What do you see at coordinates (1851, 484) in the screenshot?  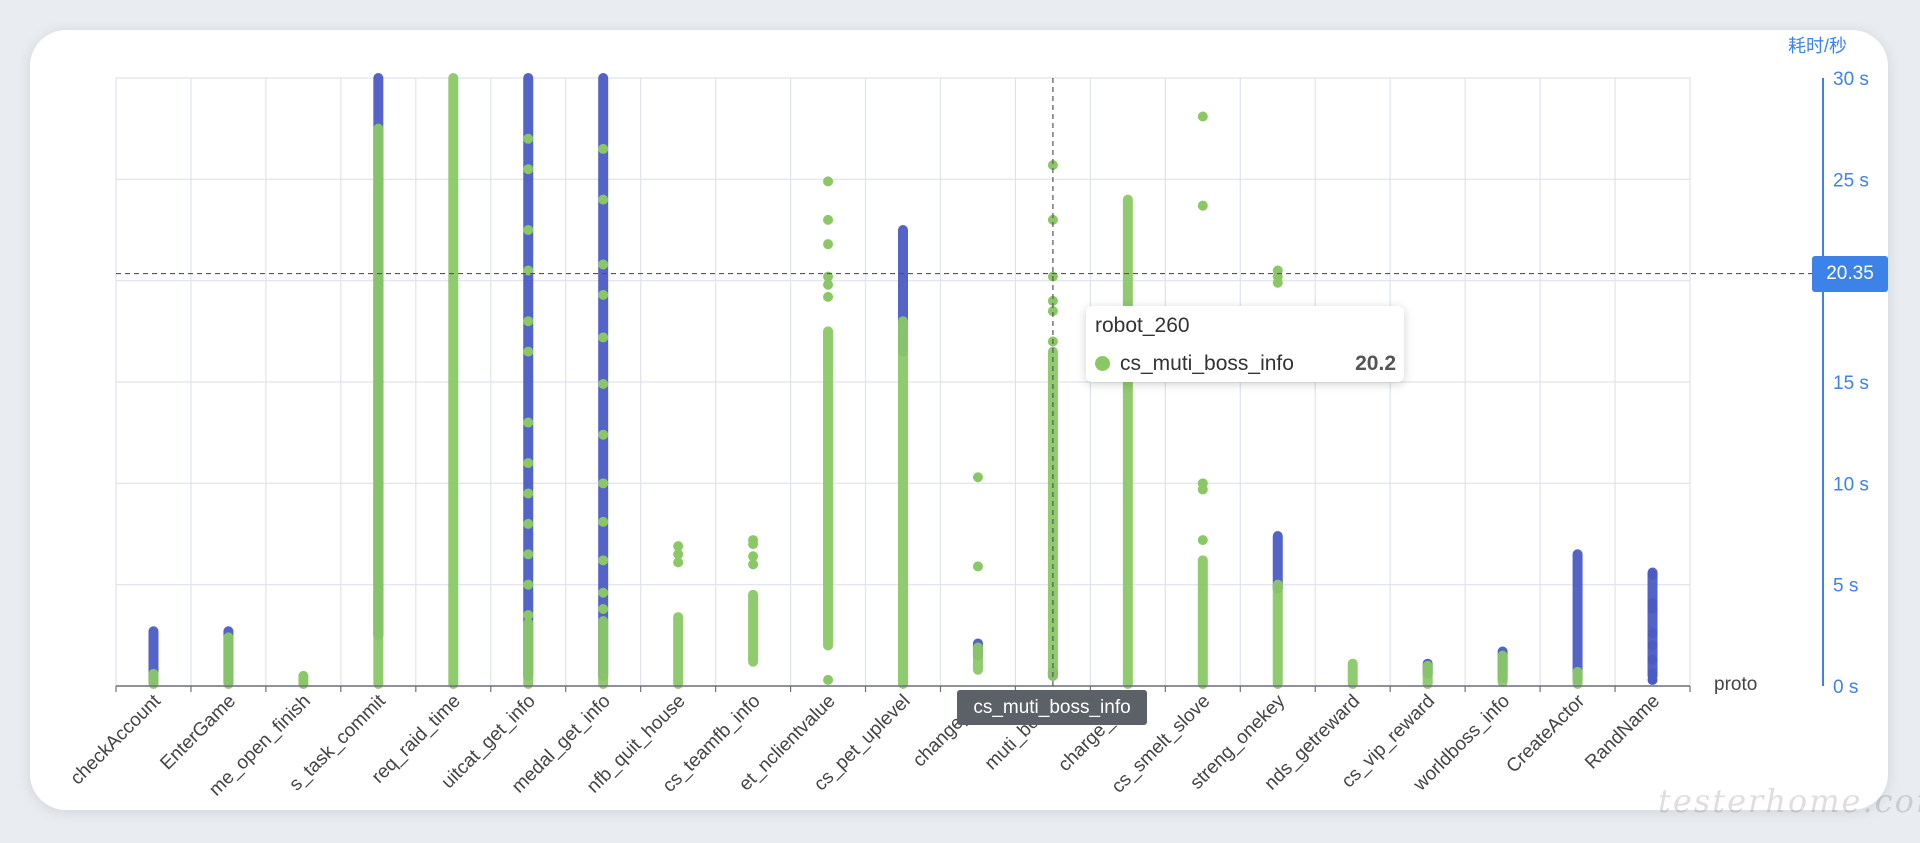 I see `y-tick-label: 10 s` at bounding box center [1851, 484].